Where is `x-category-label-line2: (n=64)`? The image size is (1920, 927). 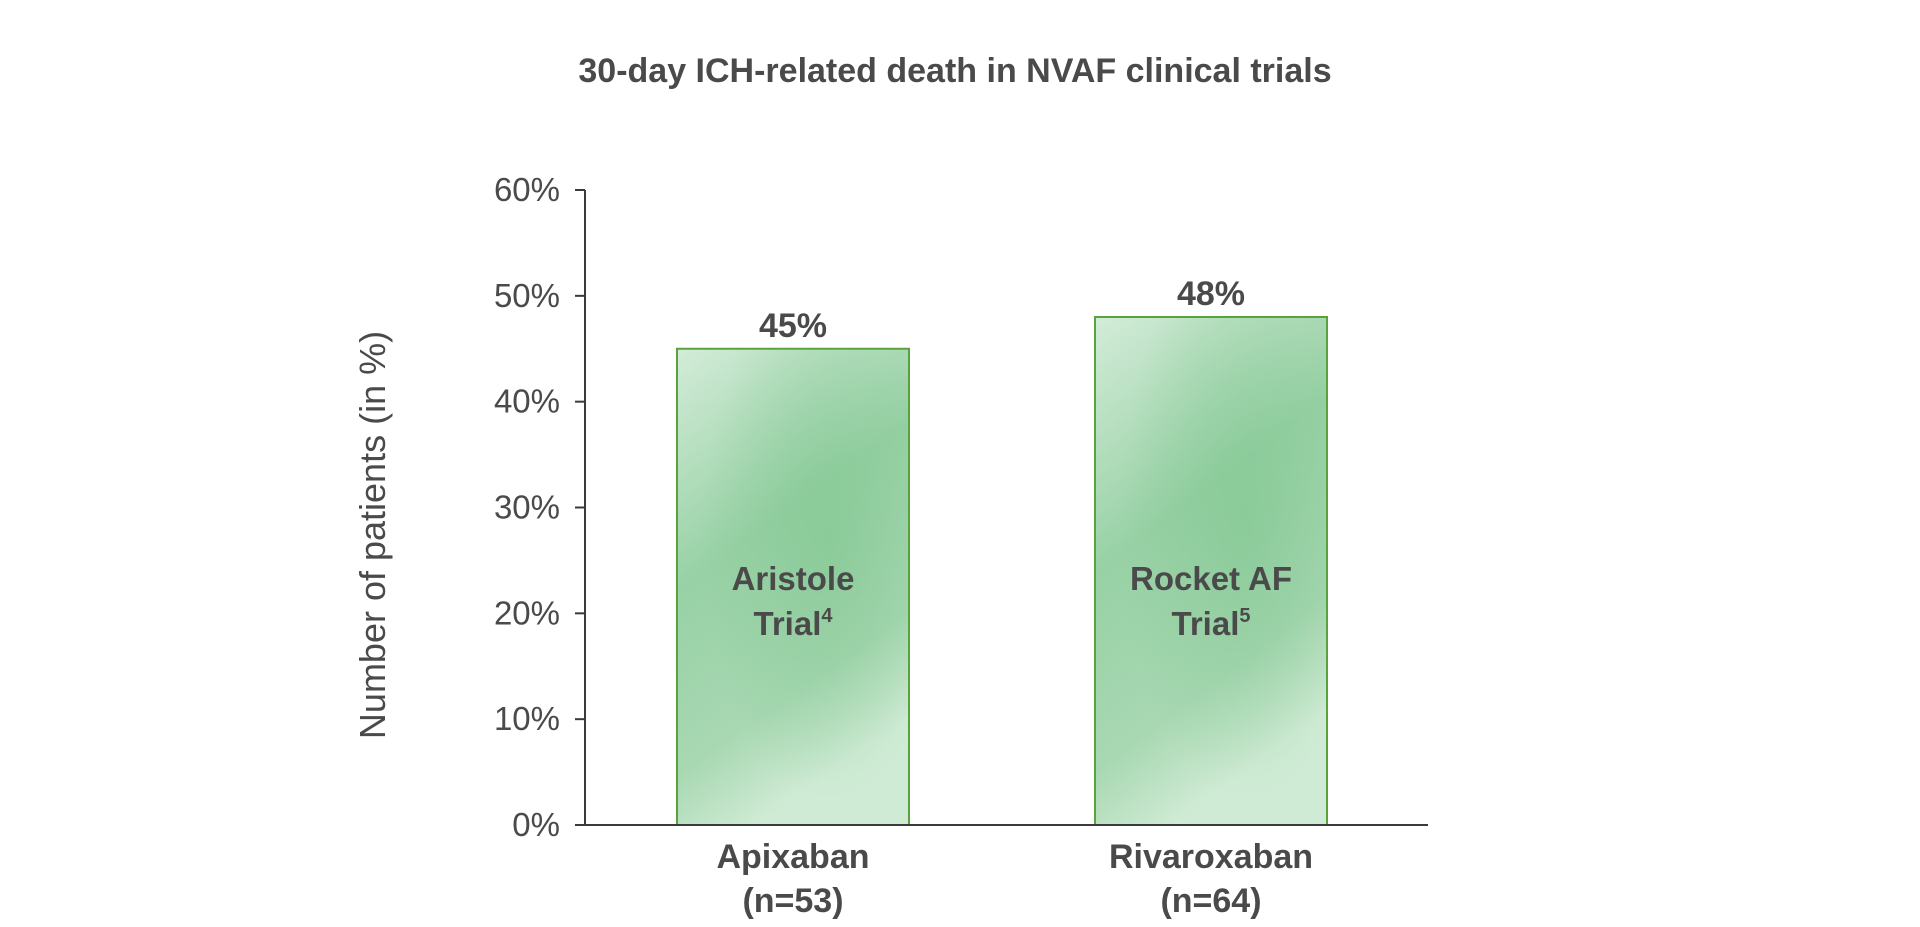 x-category-label-line2: (n=64) is located at coordinates (1210, 901).